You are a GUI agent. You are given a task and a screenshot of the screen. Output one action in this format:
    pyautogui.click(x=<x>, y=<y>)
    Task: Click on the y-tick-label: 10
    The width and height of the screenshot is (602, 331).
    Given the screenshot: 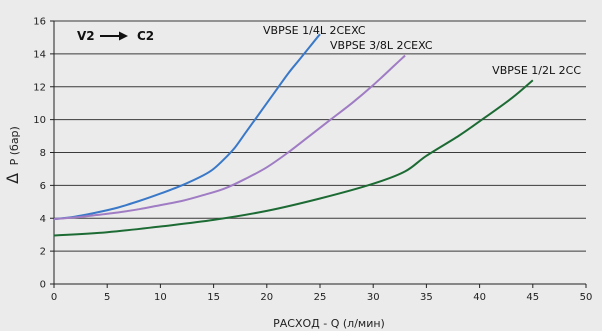 What is the action you would take?
    pyautogui.click(x=39, y=120)
    